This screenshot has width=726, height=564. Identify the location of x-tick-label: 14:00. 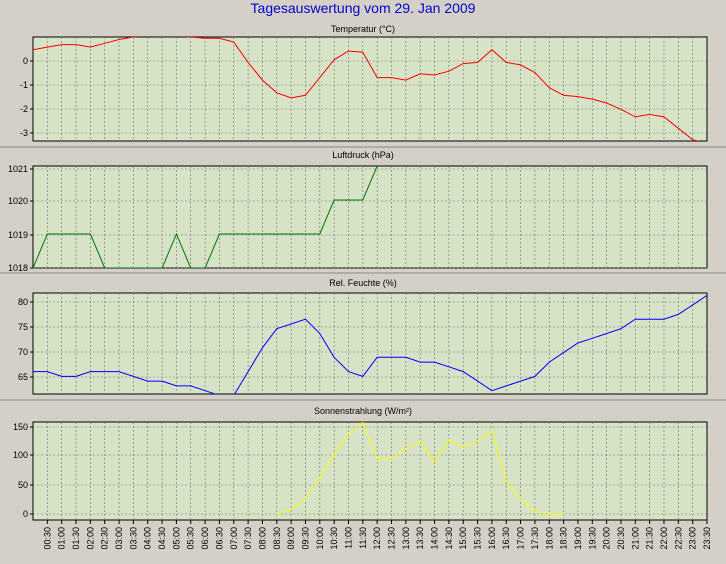
(435, 538).